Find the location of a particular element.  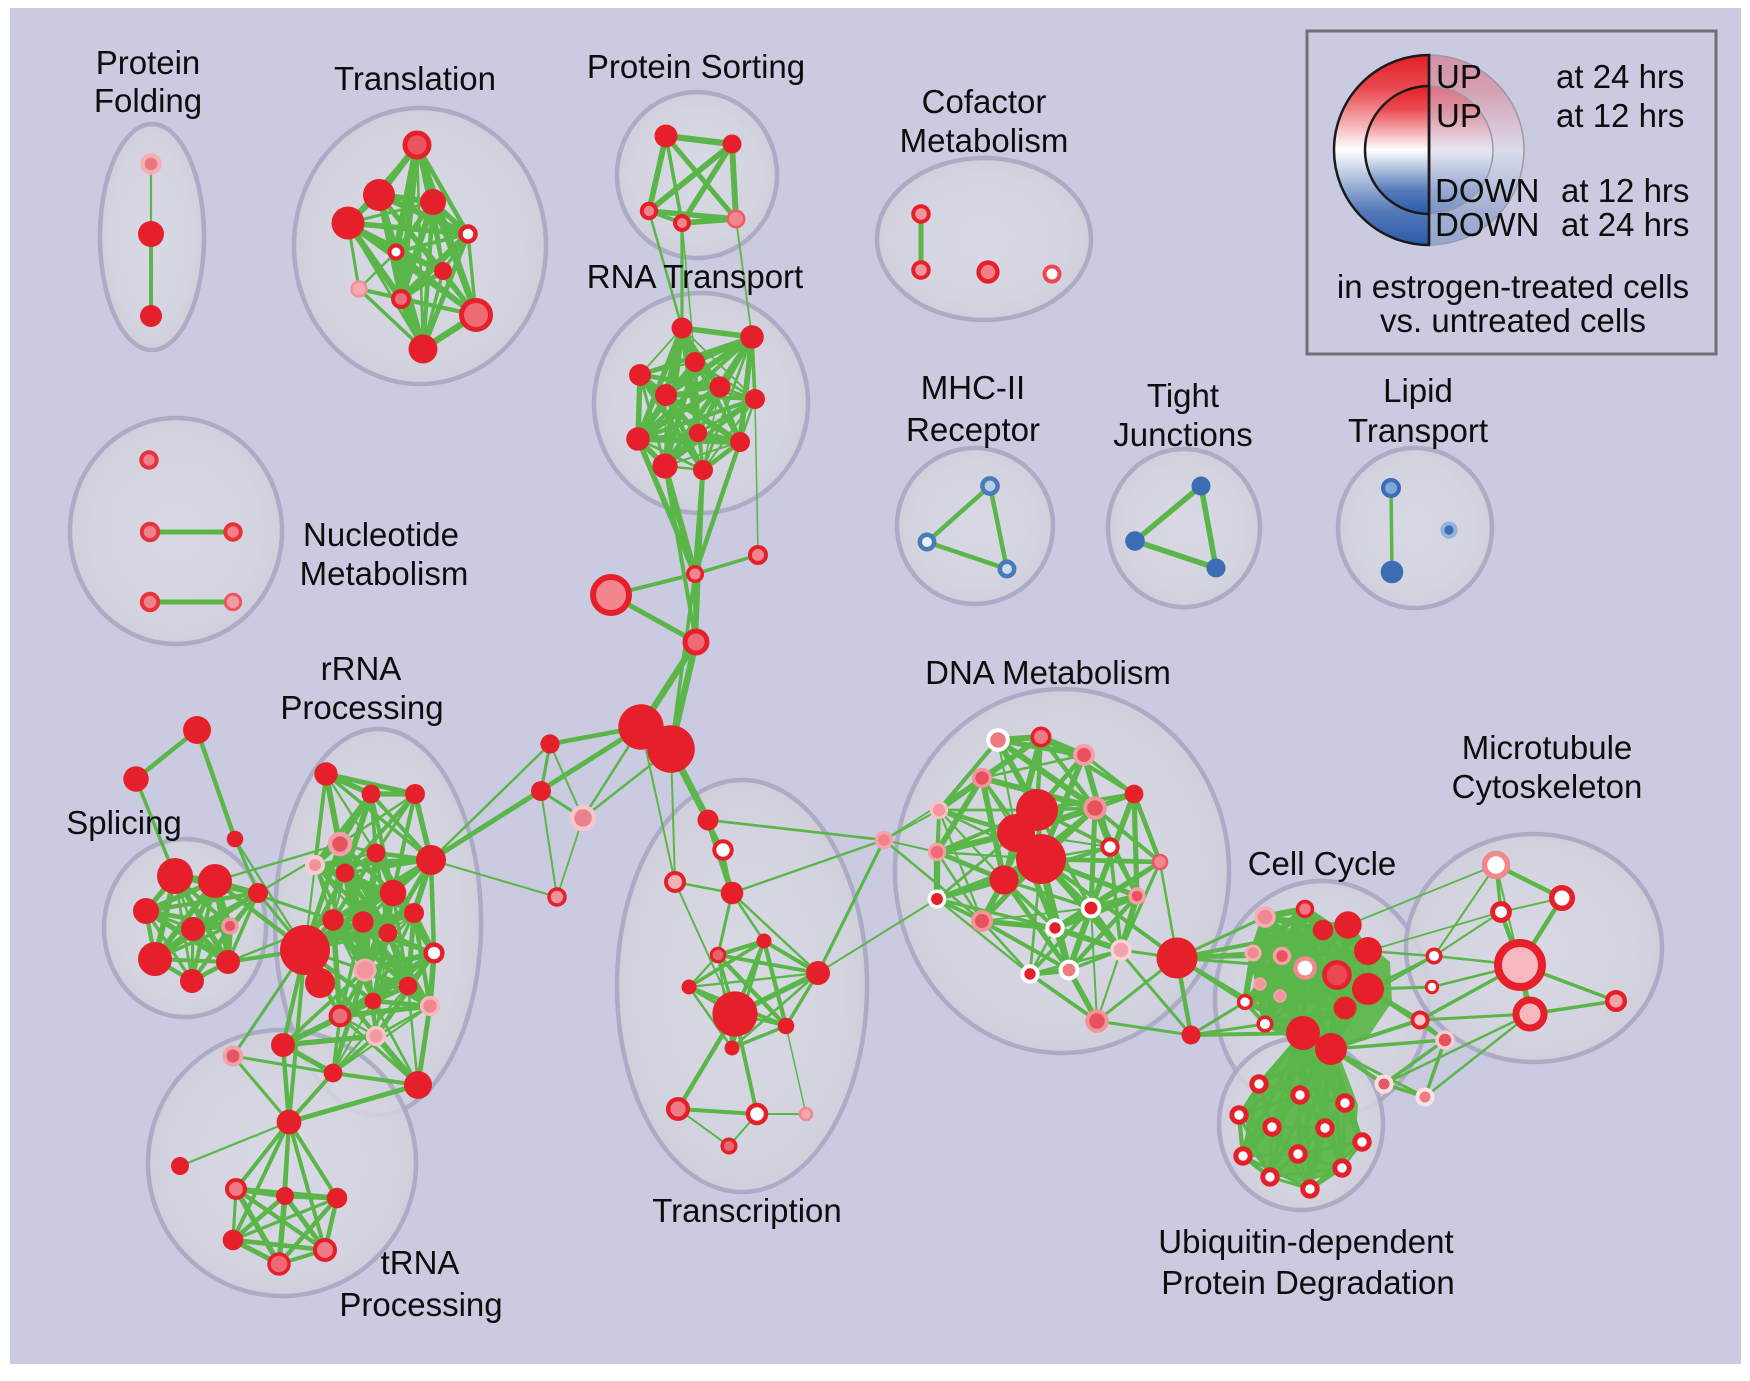

svg-text: Translation is located at coordinates (415, 78).